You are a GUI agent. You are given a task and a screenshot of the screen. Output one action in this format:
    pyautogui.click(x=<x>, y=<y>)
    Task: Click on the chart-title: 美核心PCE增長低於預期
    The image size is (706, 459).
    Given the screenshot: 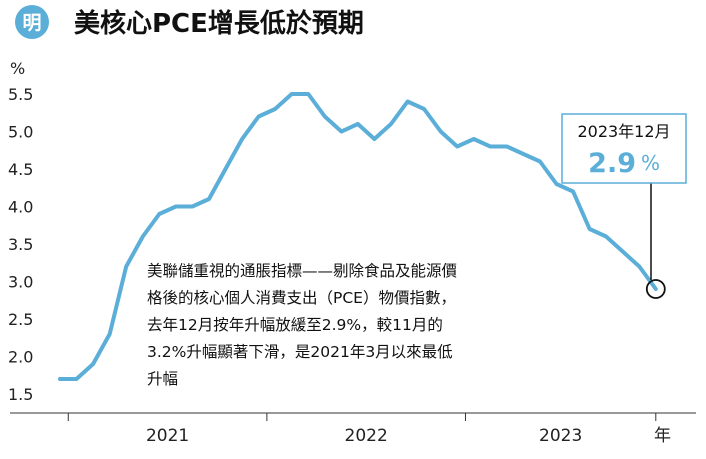 What is the action you would take?
    pyautogui.click(x=219, y=23)
    